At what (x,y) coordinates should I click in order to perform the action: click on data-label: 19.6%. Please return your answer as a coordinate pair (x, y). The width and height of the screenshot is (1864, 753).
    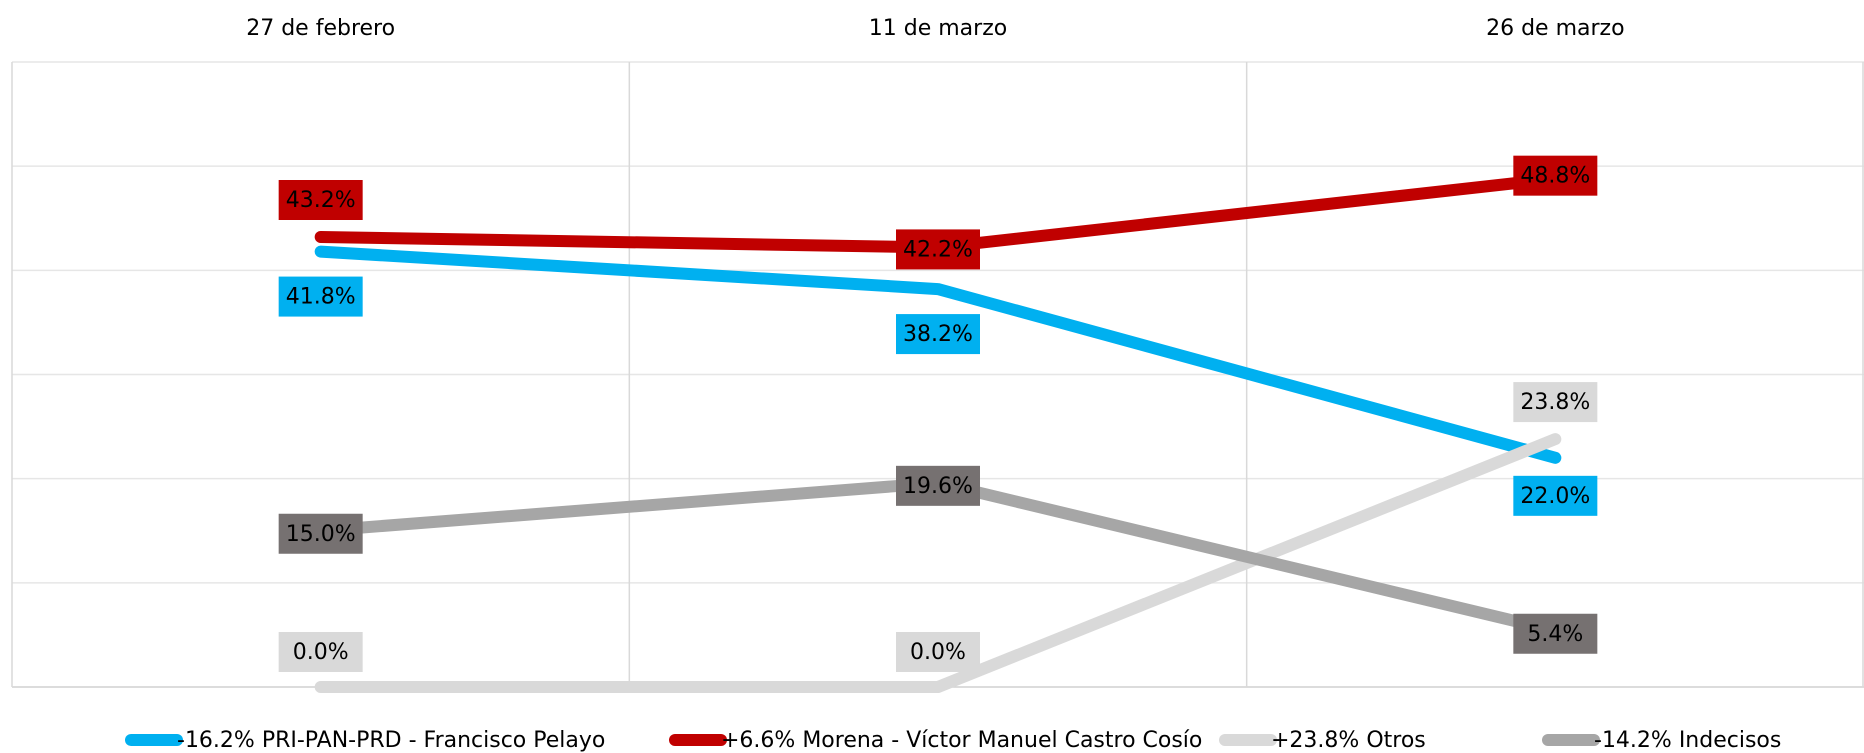
    Looking at the image, I should click on (938, 486).